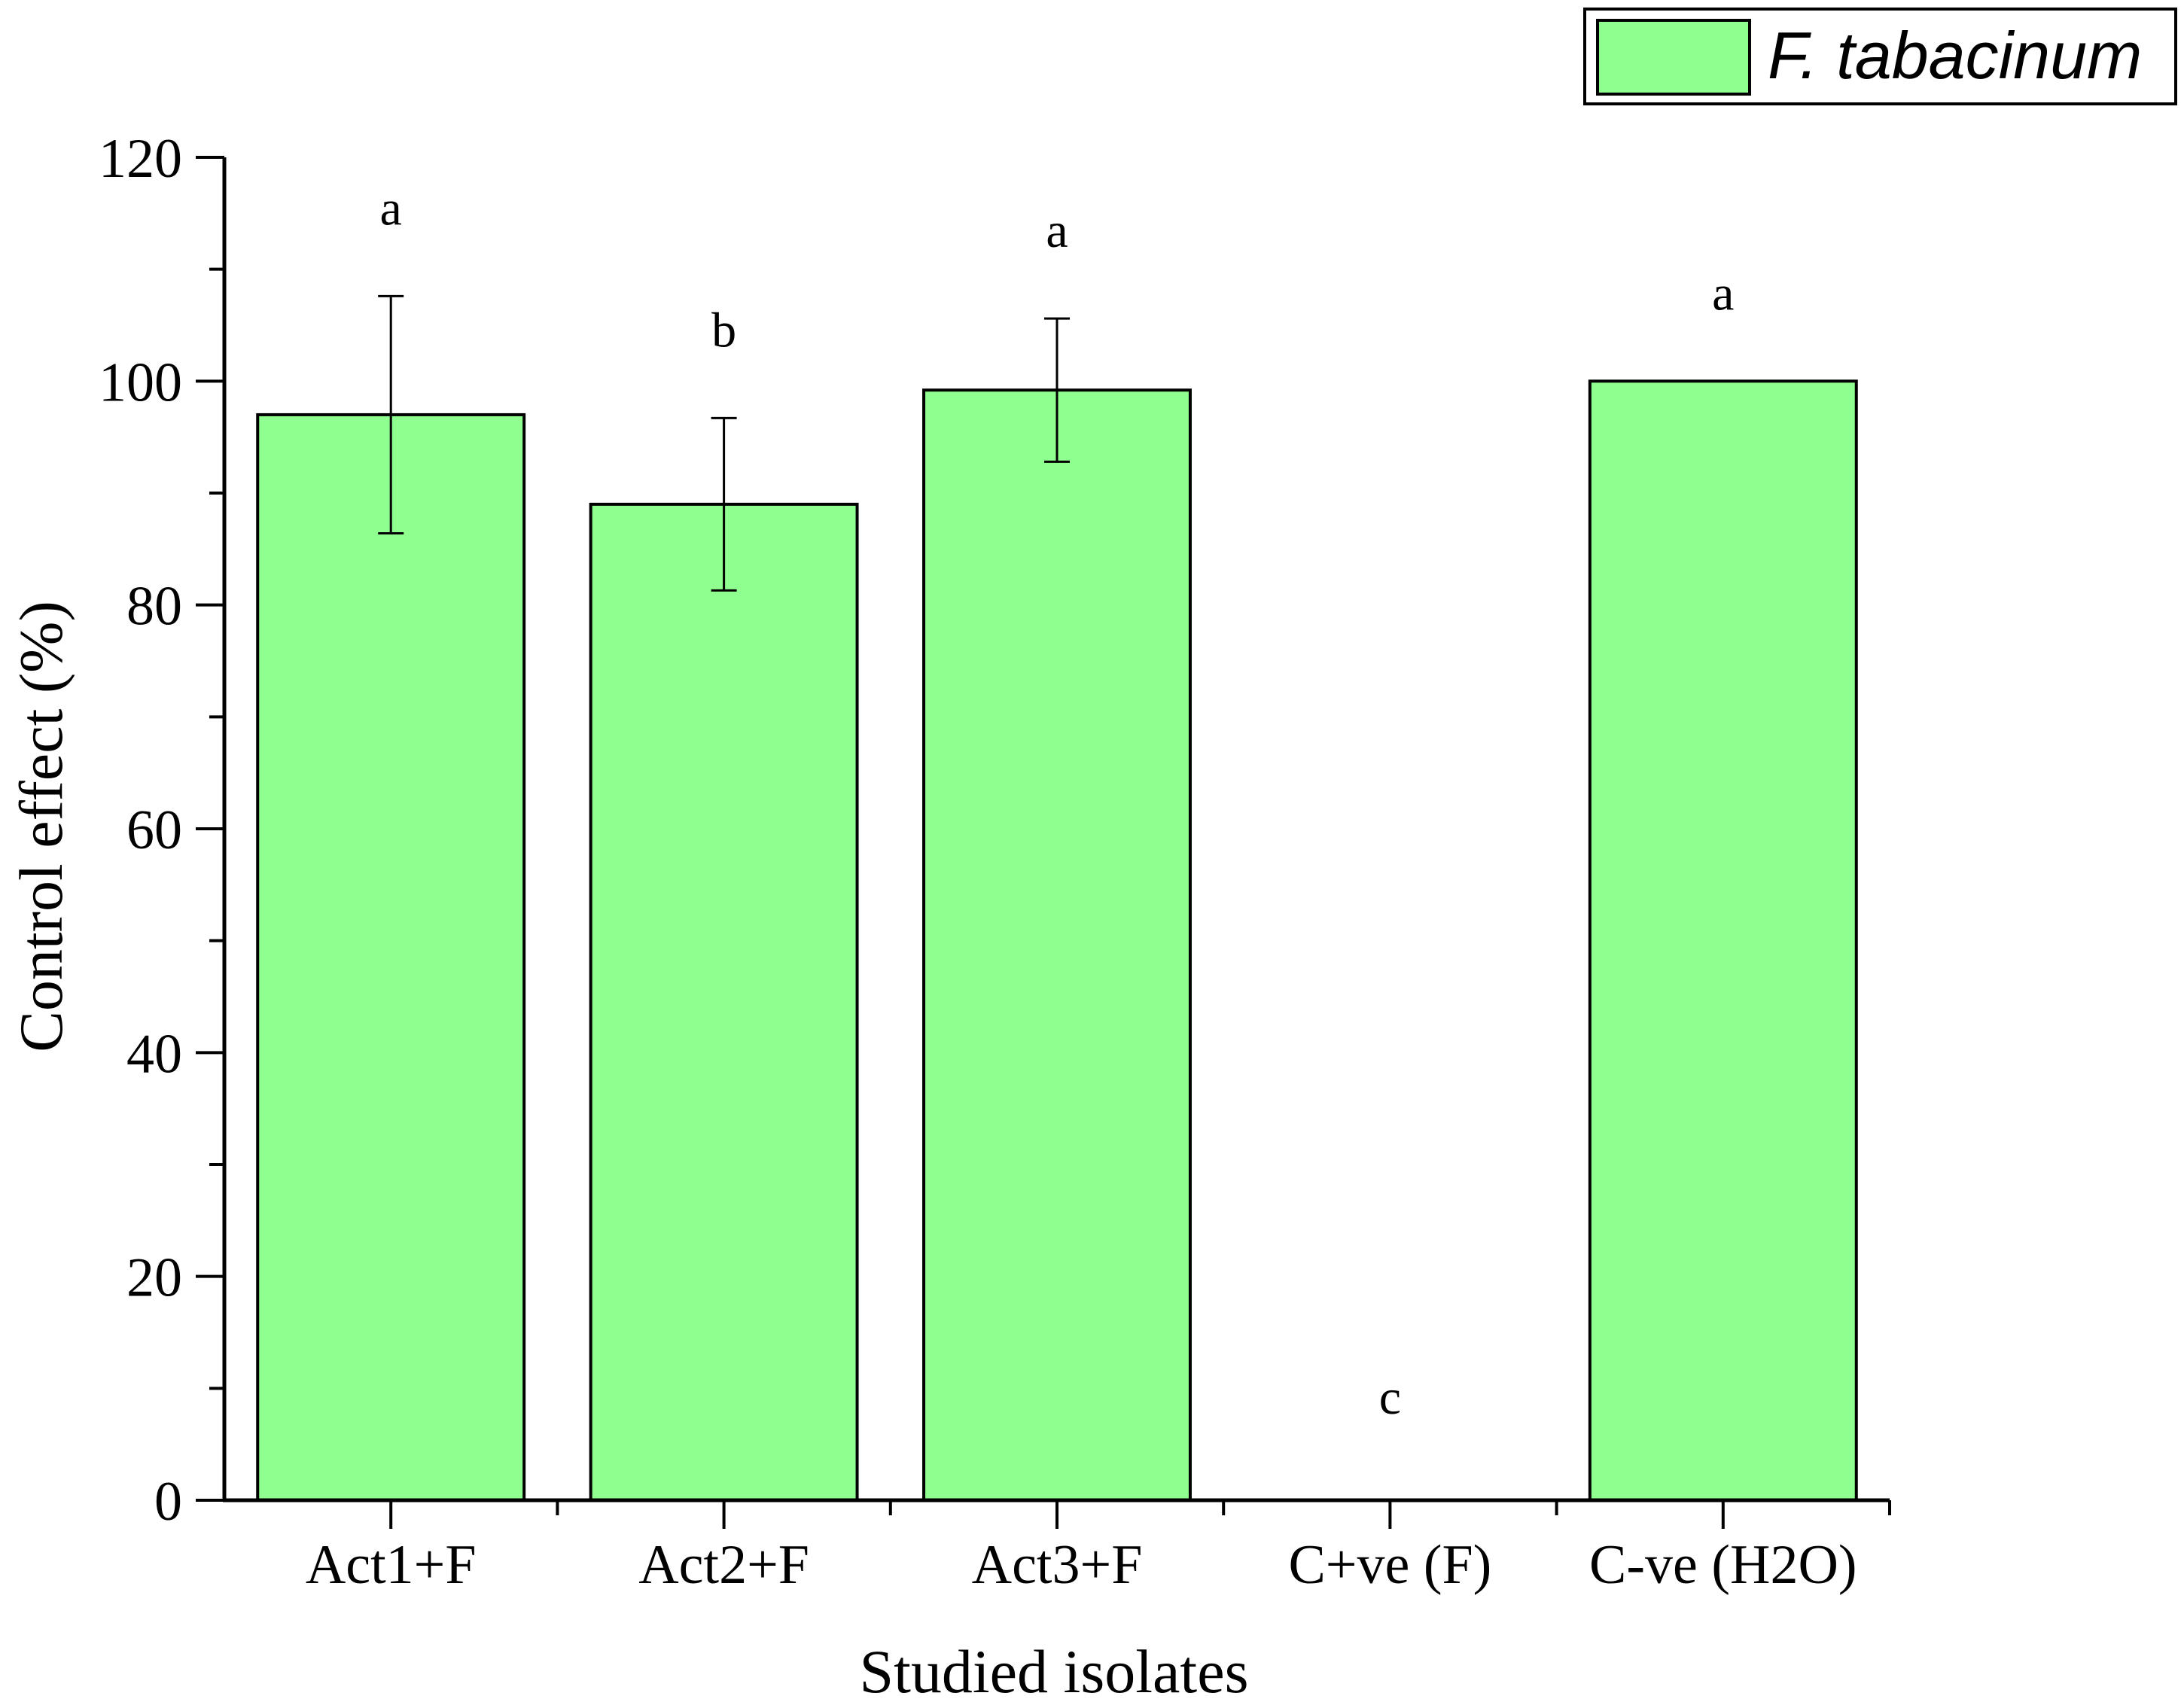  I want to click on x-tick-label-2: Act2+F, so click(723, 1565).